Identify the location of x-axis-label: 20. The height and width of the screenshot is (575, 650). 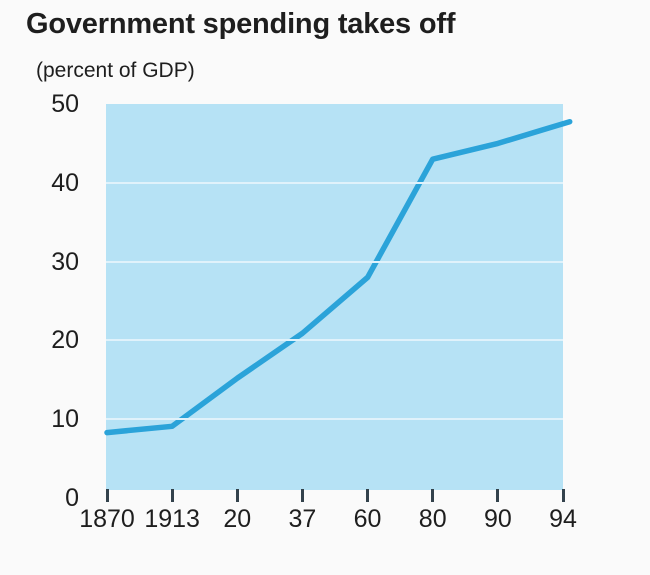
(237, 519).